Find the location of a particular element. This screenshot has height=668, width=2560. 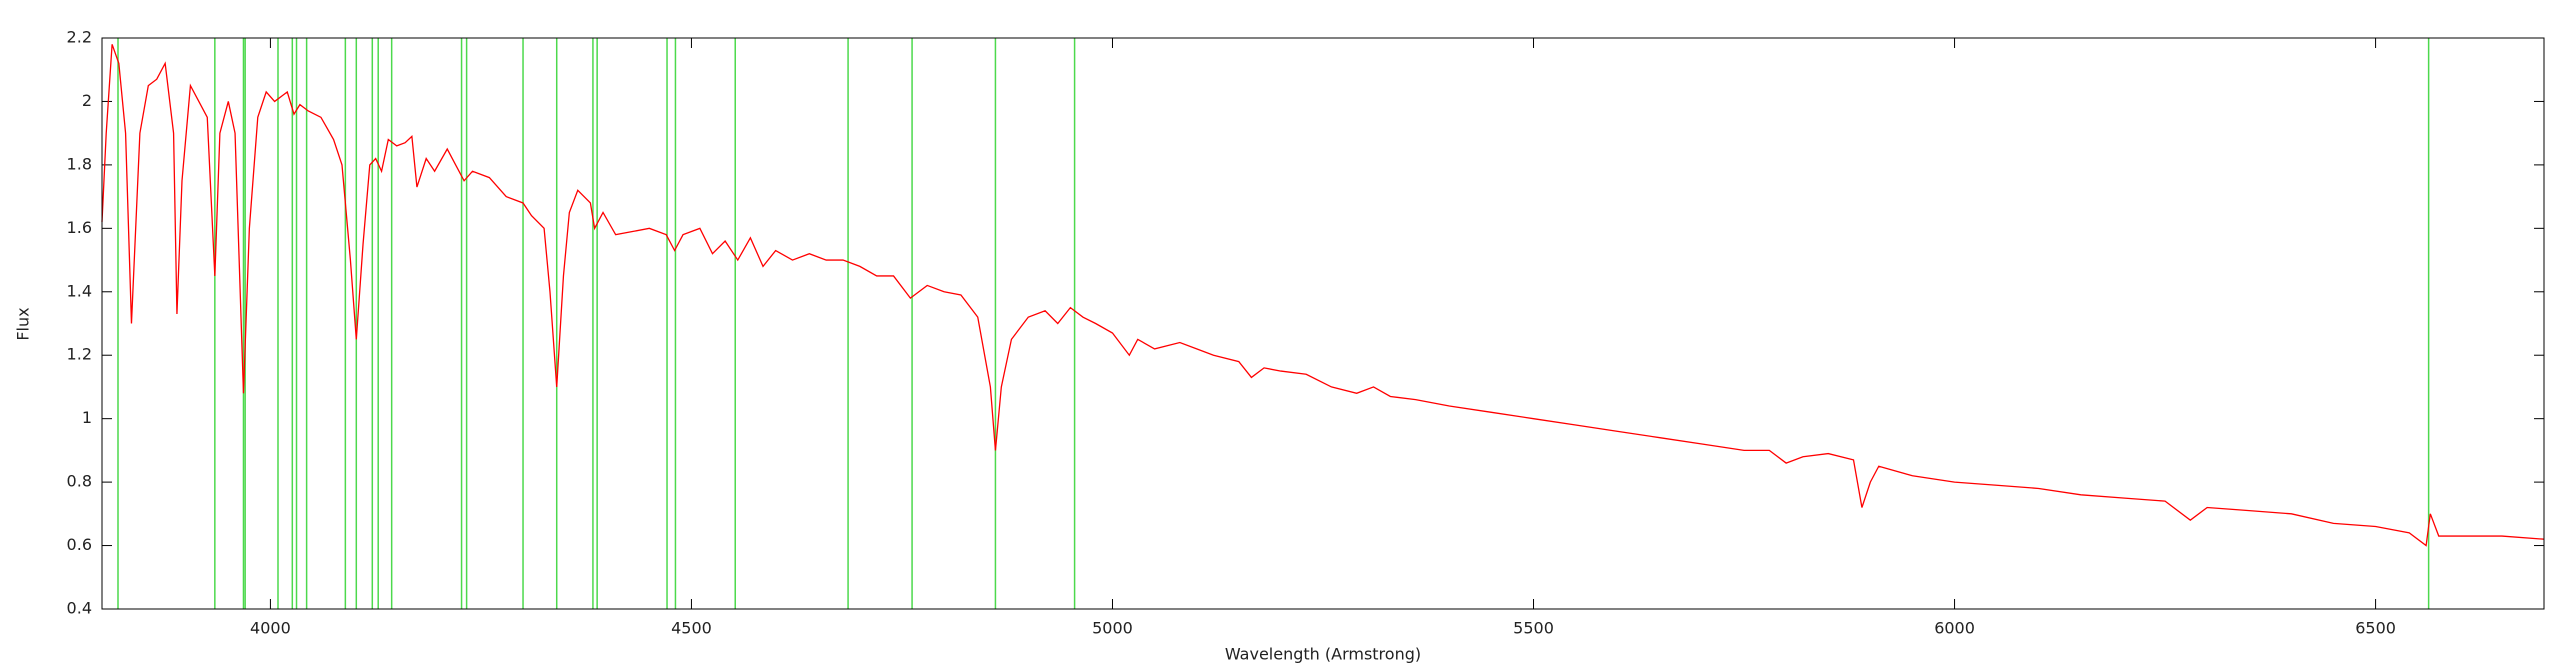

x-tick-label: 6000 is located at coordinates (1954, 628).